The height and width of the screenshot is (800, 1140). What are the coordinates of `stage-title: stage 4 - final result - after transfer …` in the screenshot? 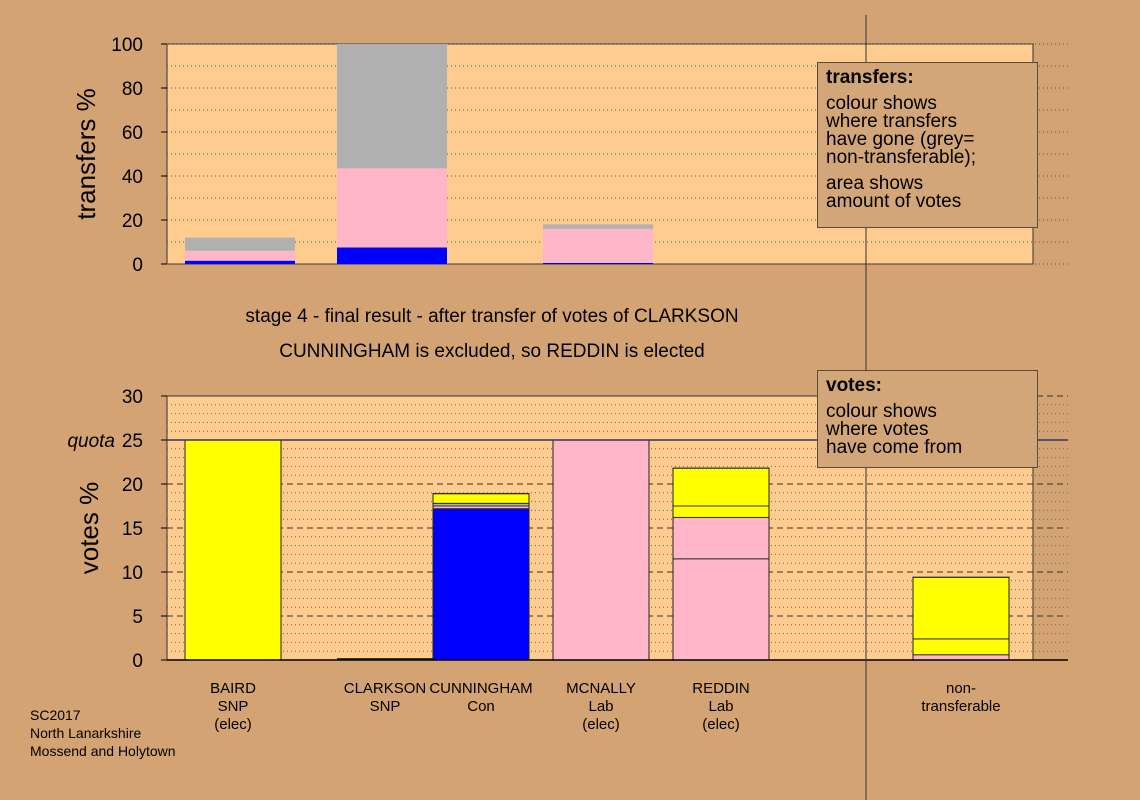 It's located at (491, 316).